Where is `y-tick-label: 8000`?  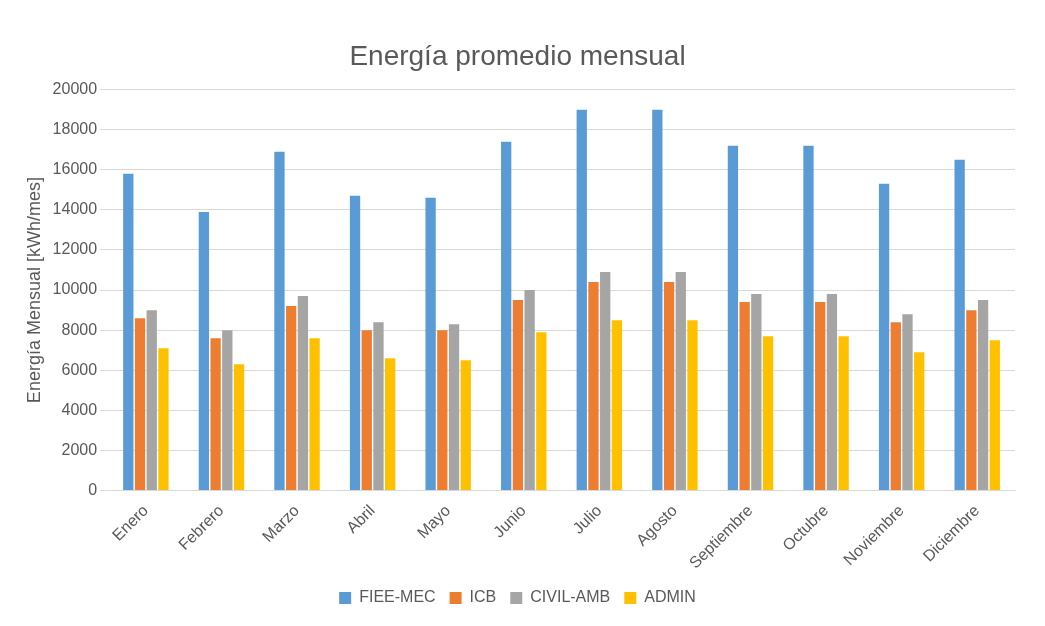
y-tick-label: 8000 is located at coordinates (79, 329).